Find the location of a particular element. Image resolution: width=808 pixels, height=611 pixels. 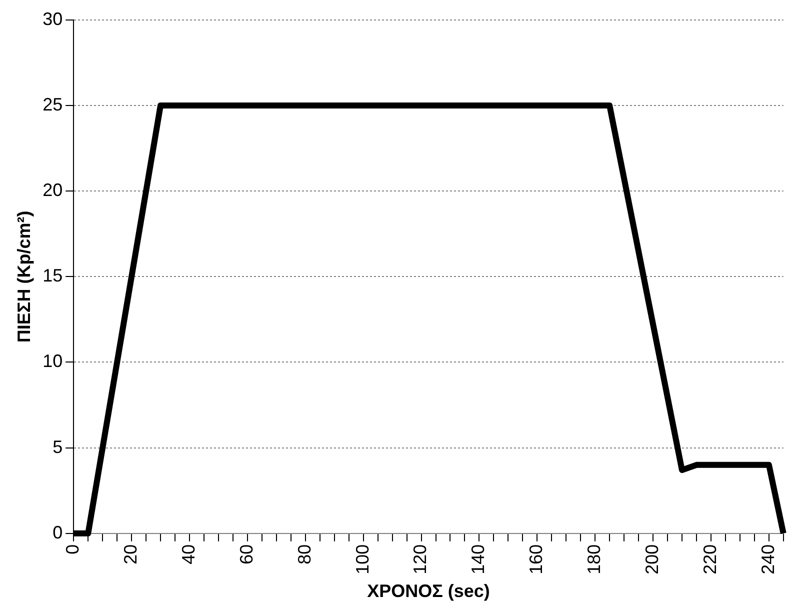

y-tick-label: 30 is located at coordinates (52, 18).